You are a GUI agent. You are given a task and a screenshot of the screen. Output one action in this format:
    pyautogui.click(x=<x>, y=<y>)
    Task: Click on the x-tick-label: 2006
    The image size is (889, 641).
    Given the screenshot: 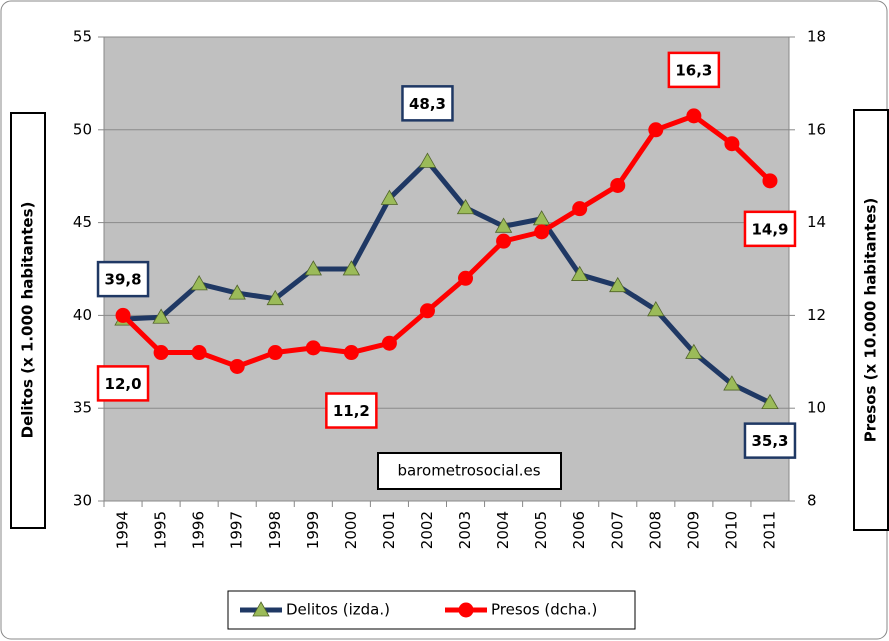 What is the action you would take?
    pyautogui.click(x=579, y=530)
    